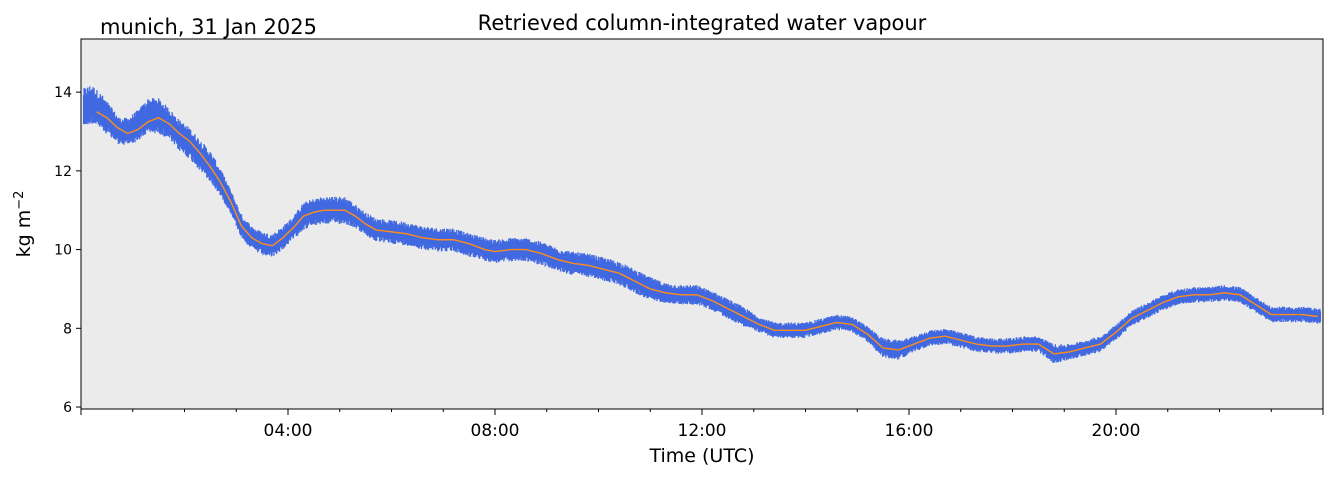  What do you see at coordinates (63, 93) in the screenshot?
I see `y-tick-label: 14` at bounding box center [63, 93].